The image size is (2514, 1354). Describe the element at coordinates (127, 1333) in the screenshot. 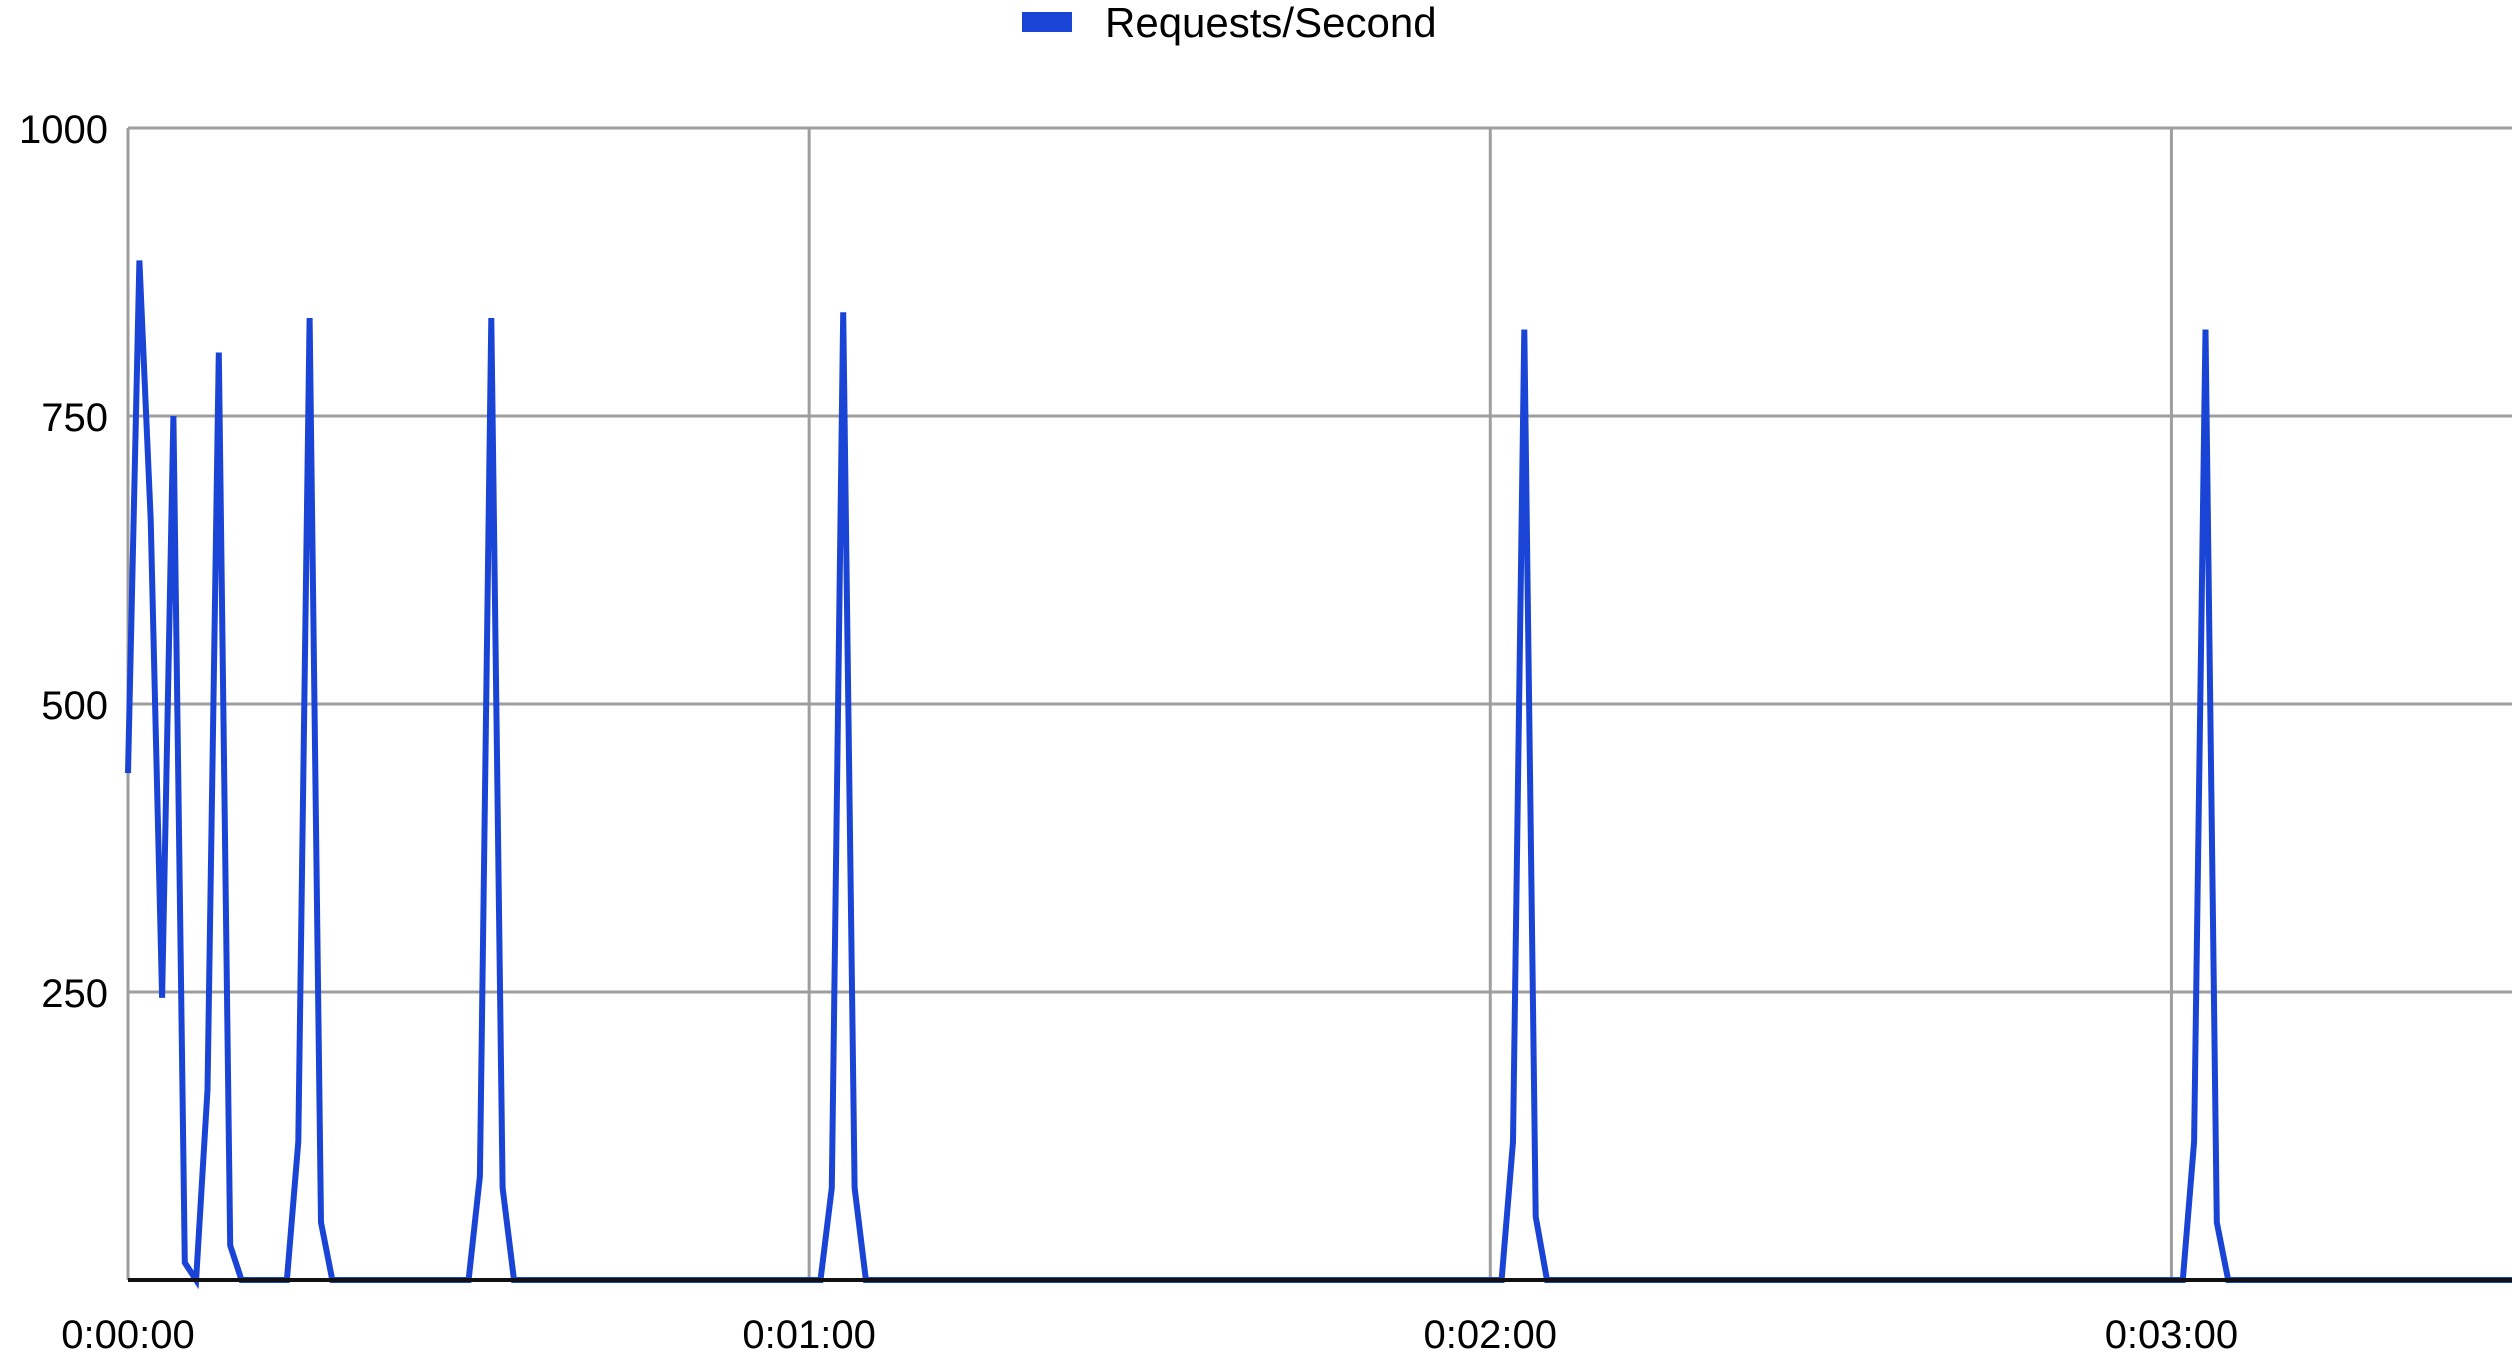

I see `x-tick-label: 0:00:00` at that location.